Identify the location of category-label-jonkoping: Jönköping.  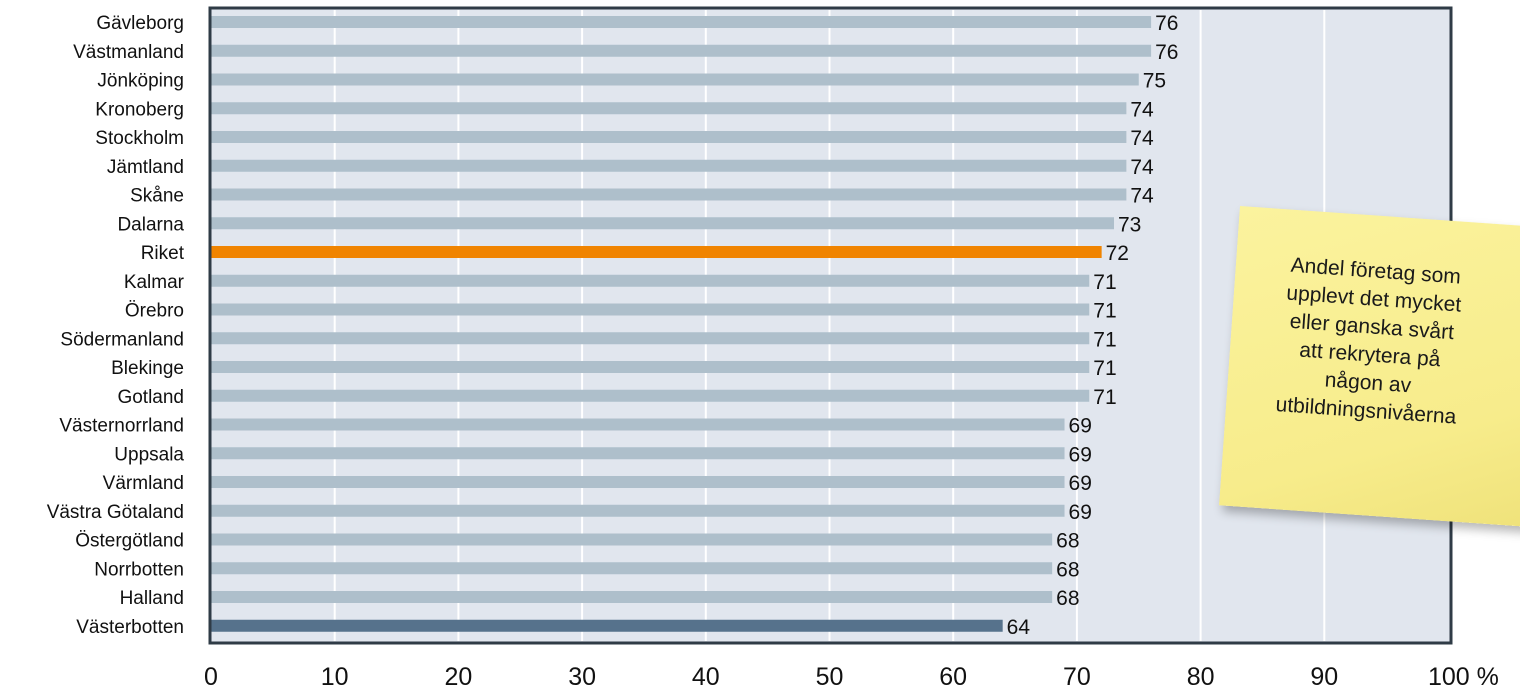
(140, 81).